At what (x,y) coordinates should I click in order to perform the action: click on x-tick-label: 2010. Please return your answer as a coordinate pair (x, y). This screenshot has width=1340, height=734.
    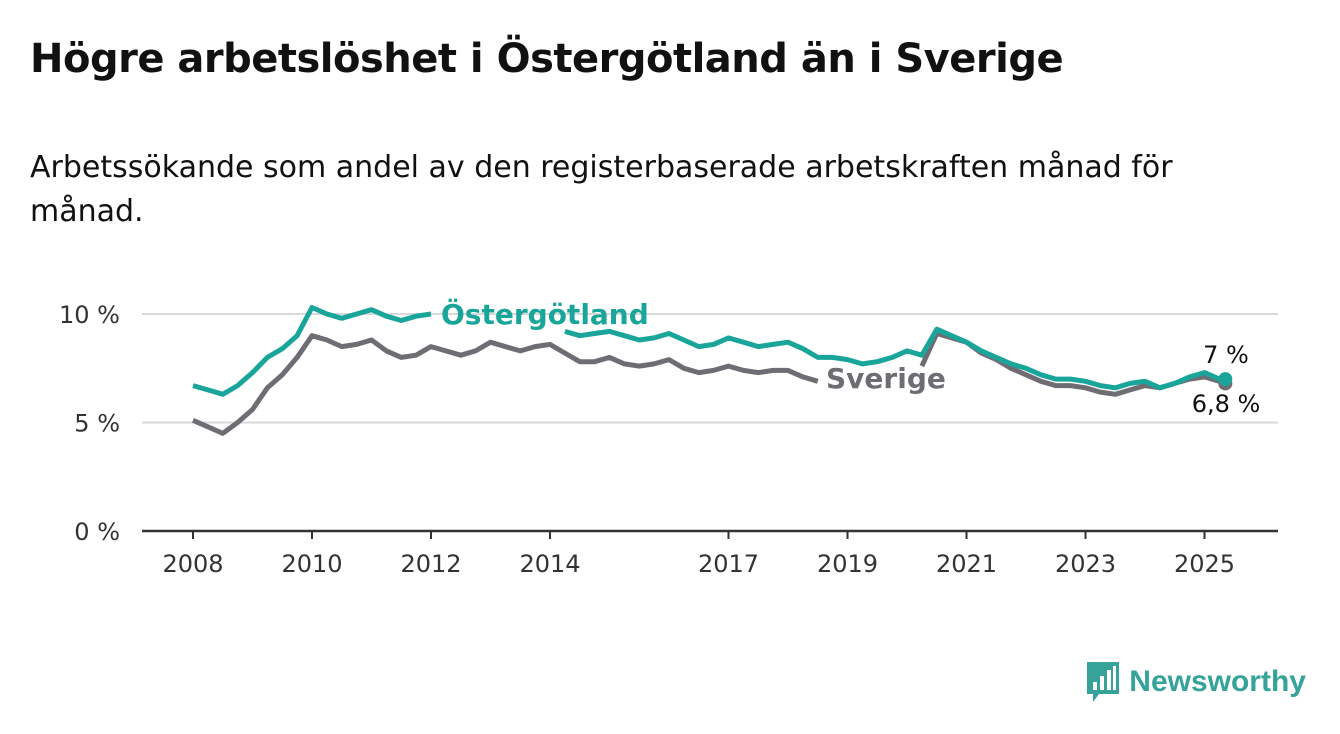
    Looking at the image, I should click on (311, 564).